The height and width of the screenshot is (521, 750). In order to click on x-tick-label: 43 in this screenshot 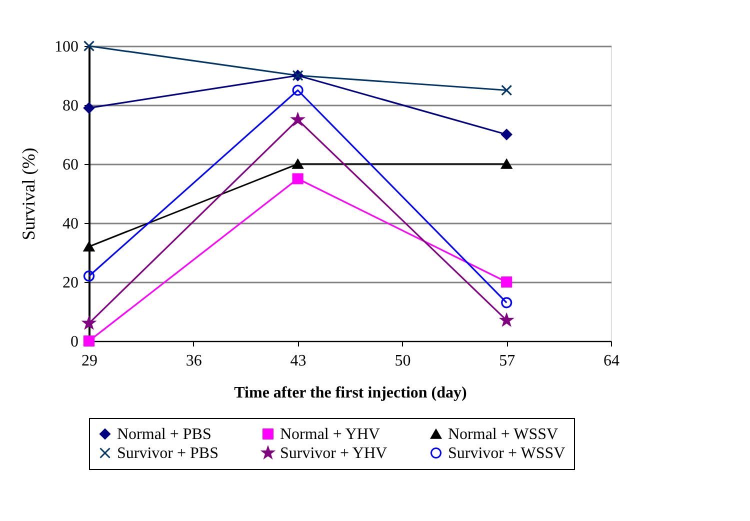, I will do `click(298, 361)`.